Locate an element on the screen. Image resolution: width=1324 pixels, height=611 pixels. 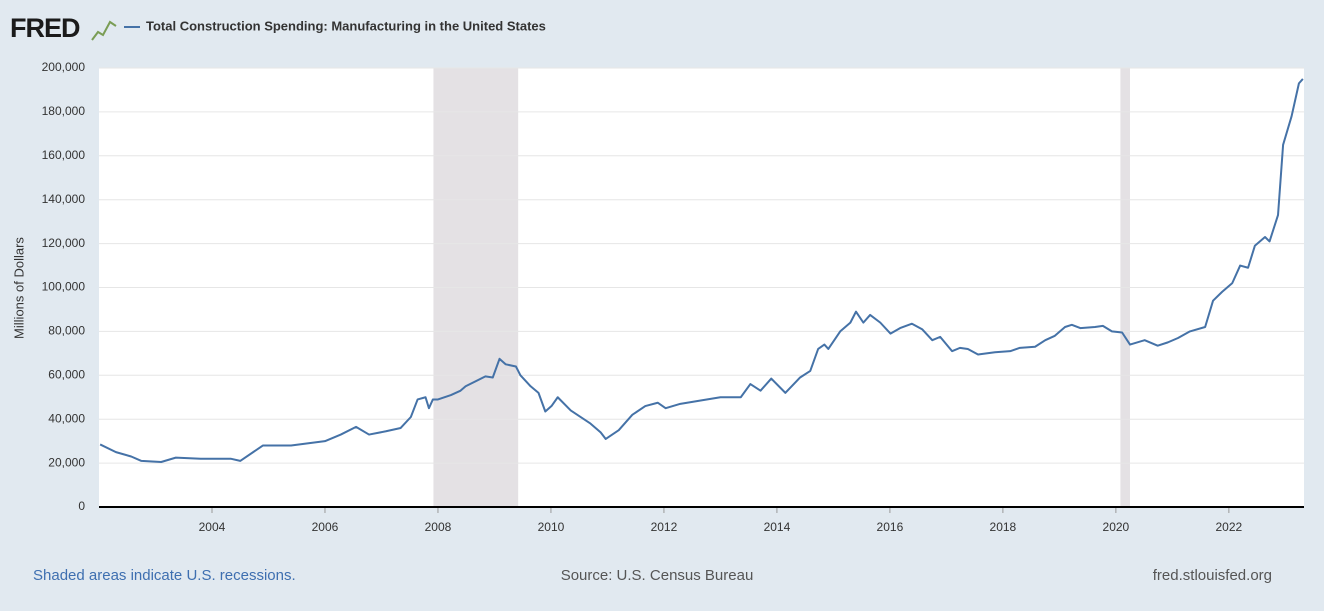
y-tick-label: 140,000 is located at coordinates (64, 199).